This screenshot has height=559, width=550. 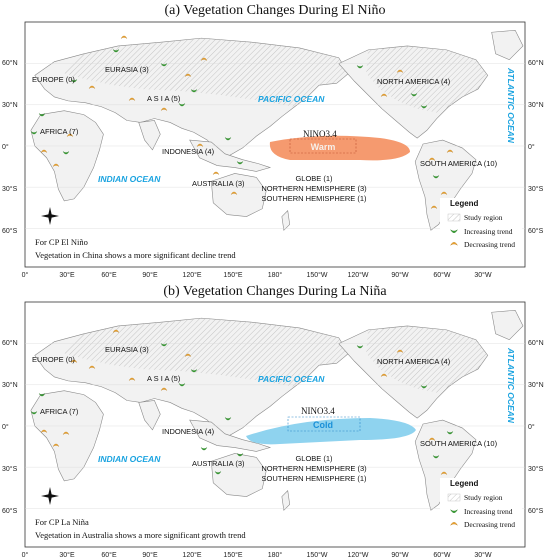 I want to click on panel-a-warm-label: Warm, so click(x=323, y=147).